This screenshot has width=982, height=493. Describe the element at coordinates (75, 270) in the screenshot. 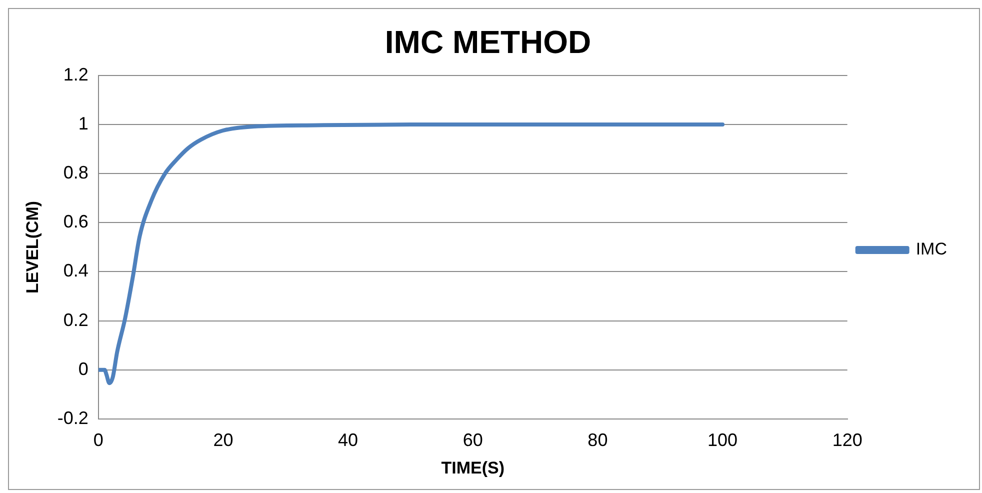

I see `y-tick-label: 0.4` at that location.